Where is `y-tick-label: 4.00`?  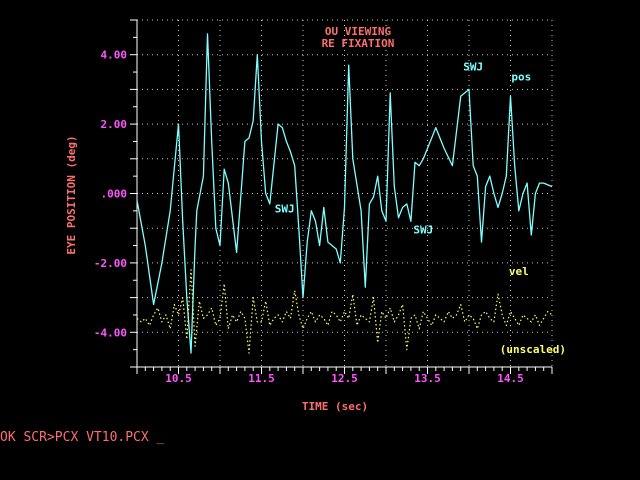 y-tick-label: 4.00 is located at coordinates (114, 55).